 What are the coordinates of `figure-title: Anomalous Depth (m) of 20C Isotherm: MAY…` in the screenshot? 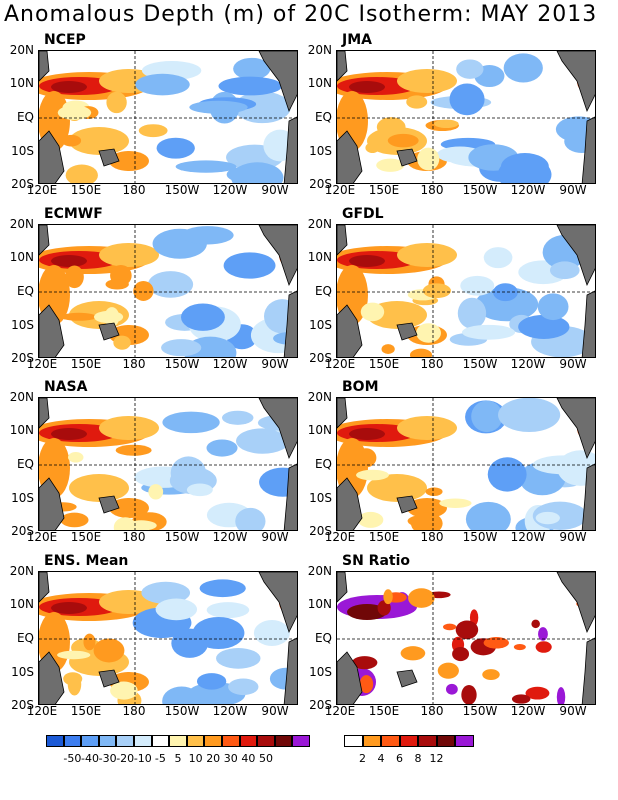 It's located at (301, 14).